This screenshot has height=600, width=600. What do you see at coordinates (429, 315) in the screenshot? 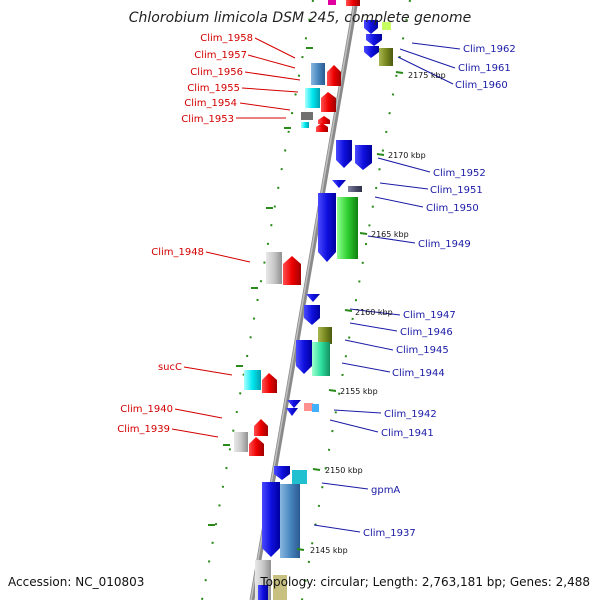
I see `gene-label-clim-1947: Clim_1947` at bounding box center [429, 315].